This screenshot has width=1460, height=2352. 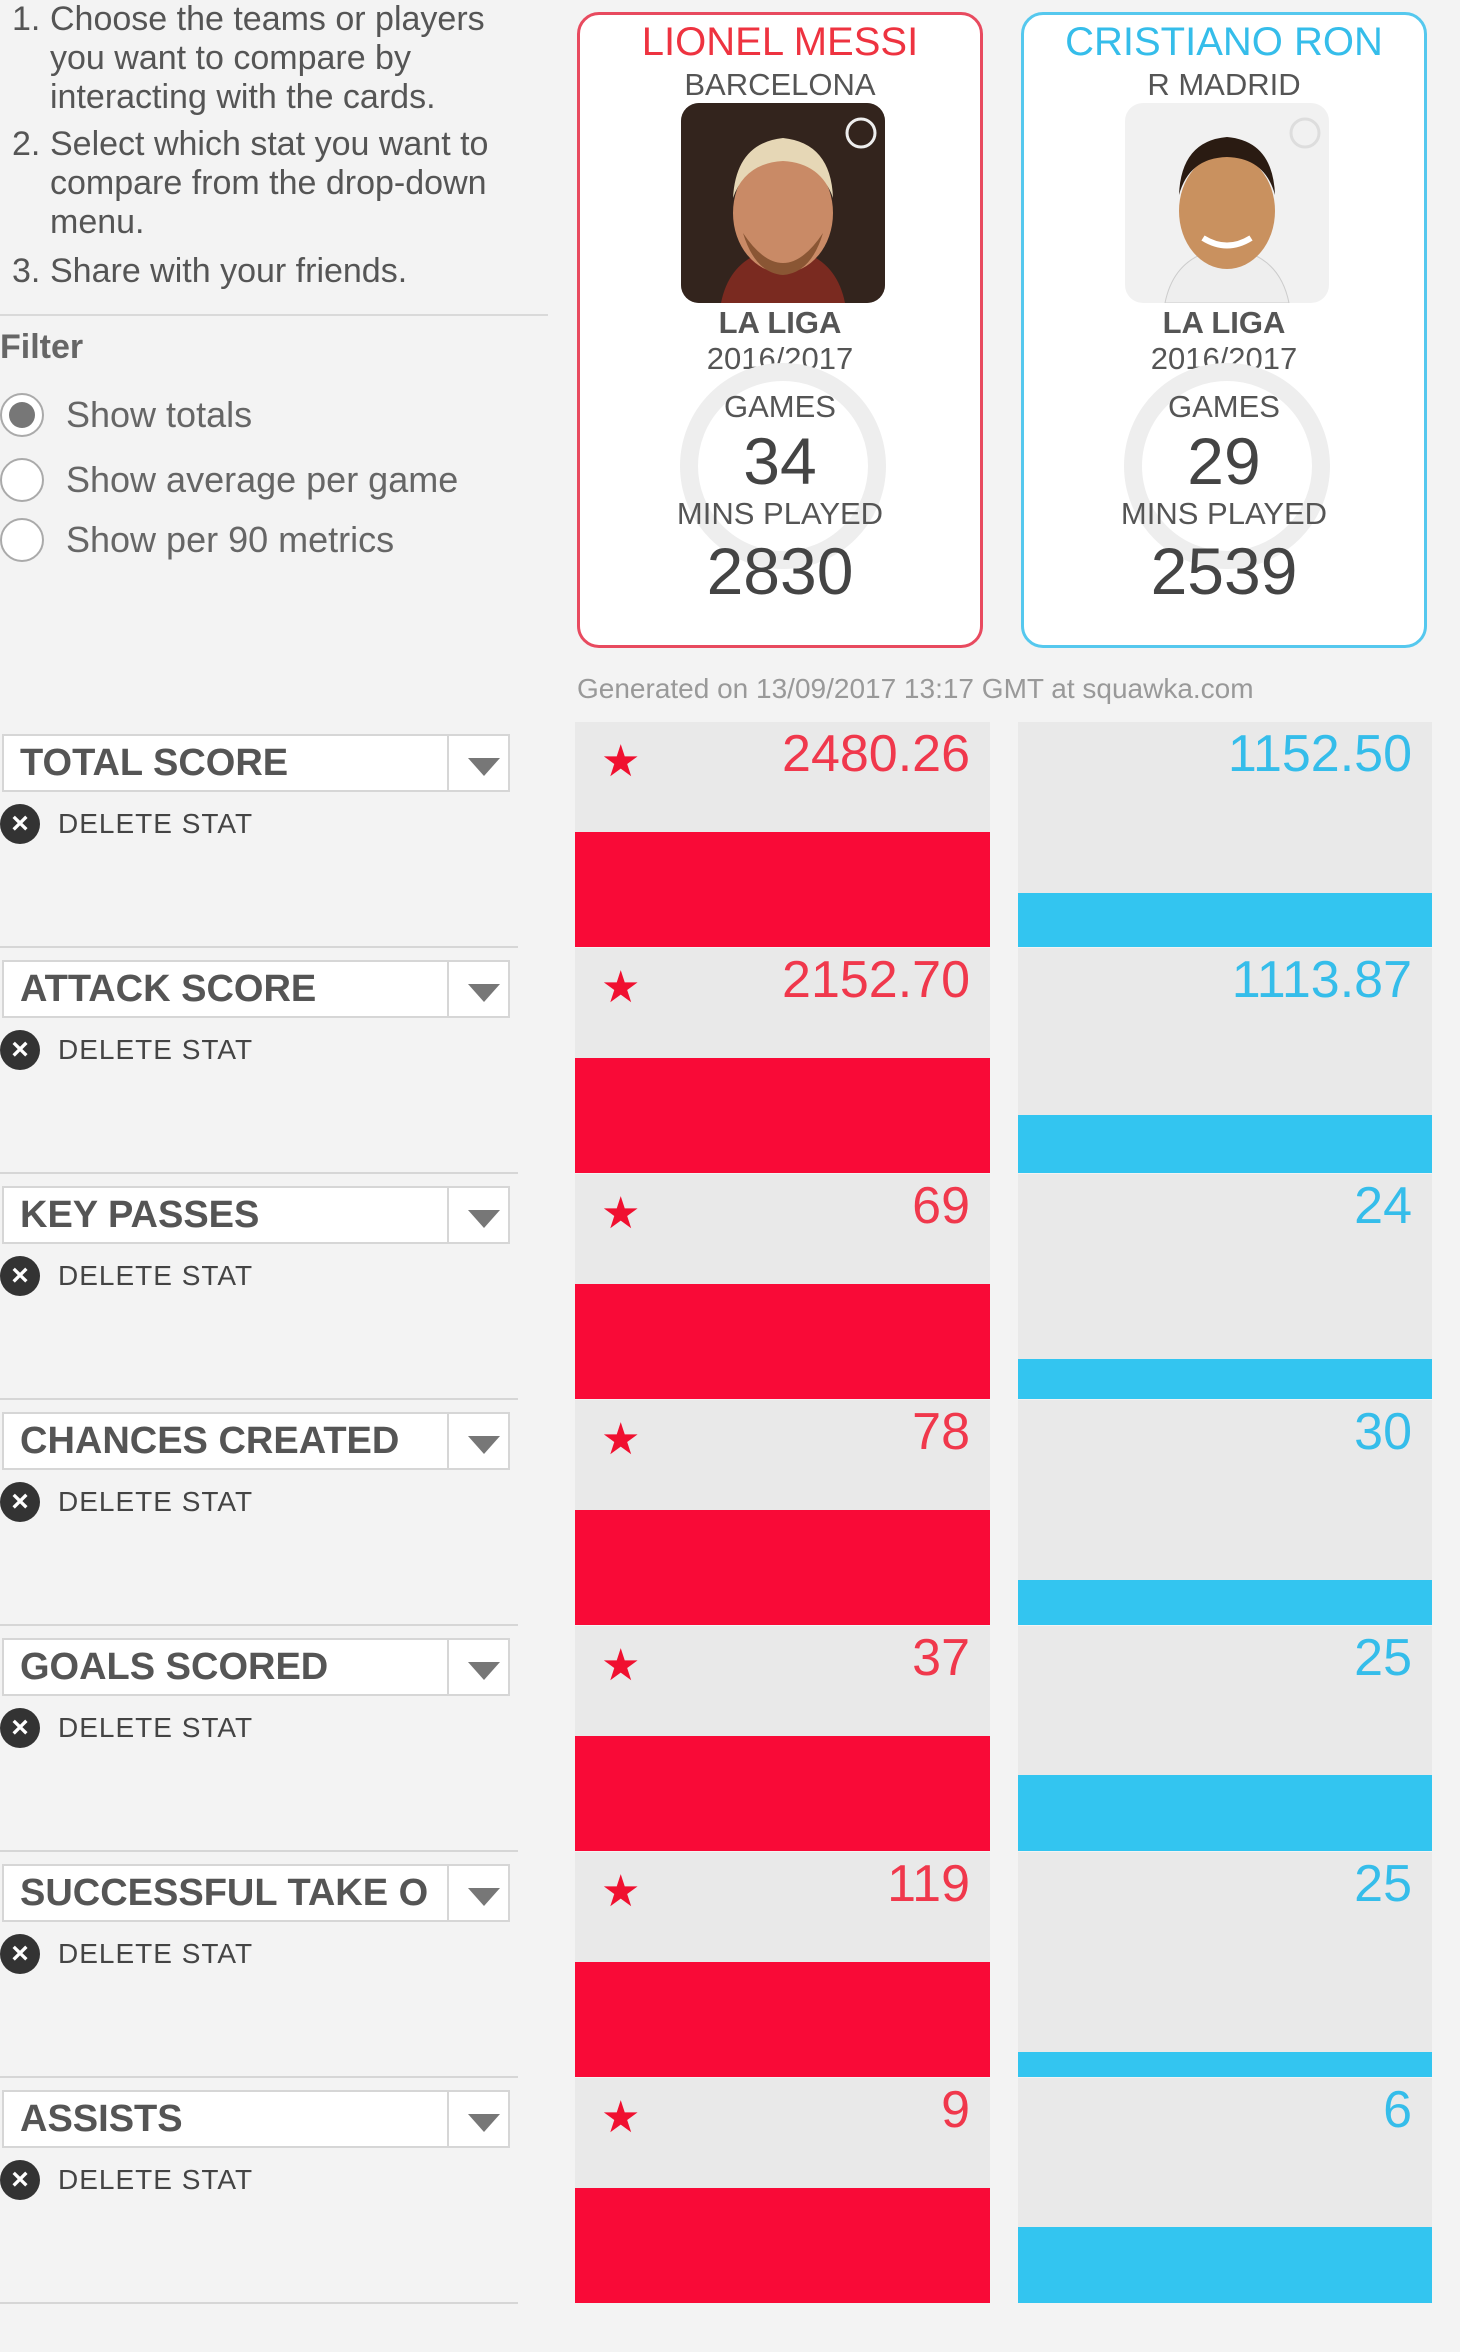 I want to click on stat-dropdown-label: ASSISTS, so click(x=101, y=2119).